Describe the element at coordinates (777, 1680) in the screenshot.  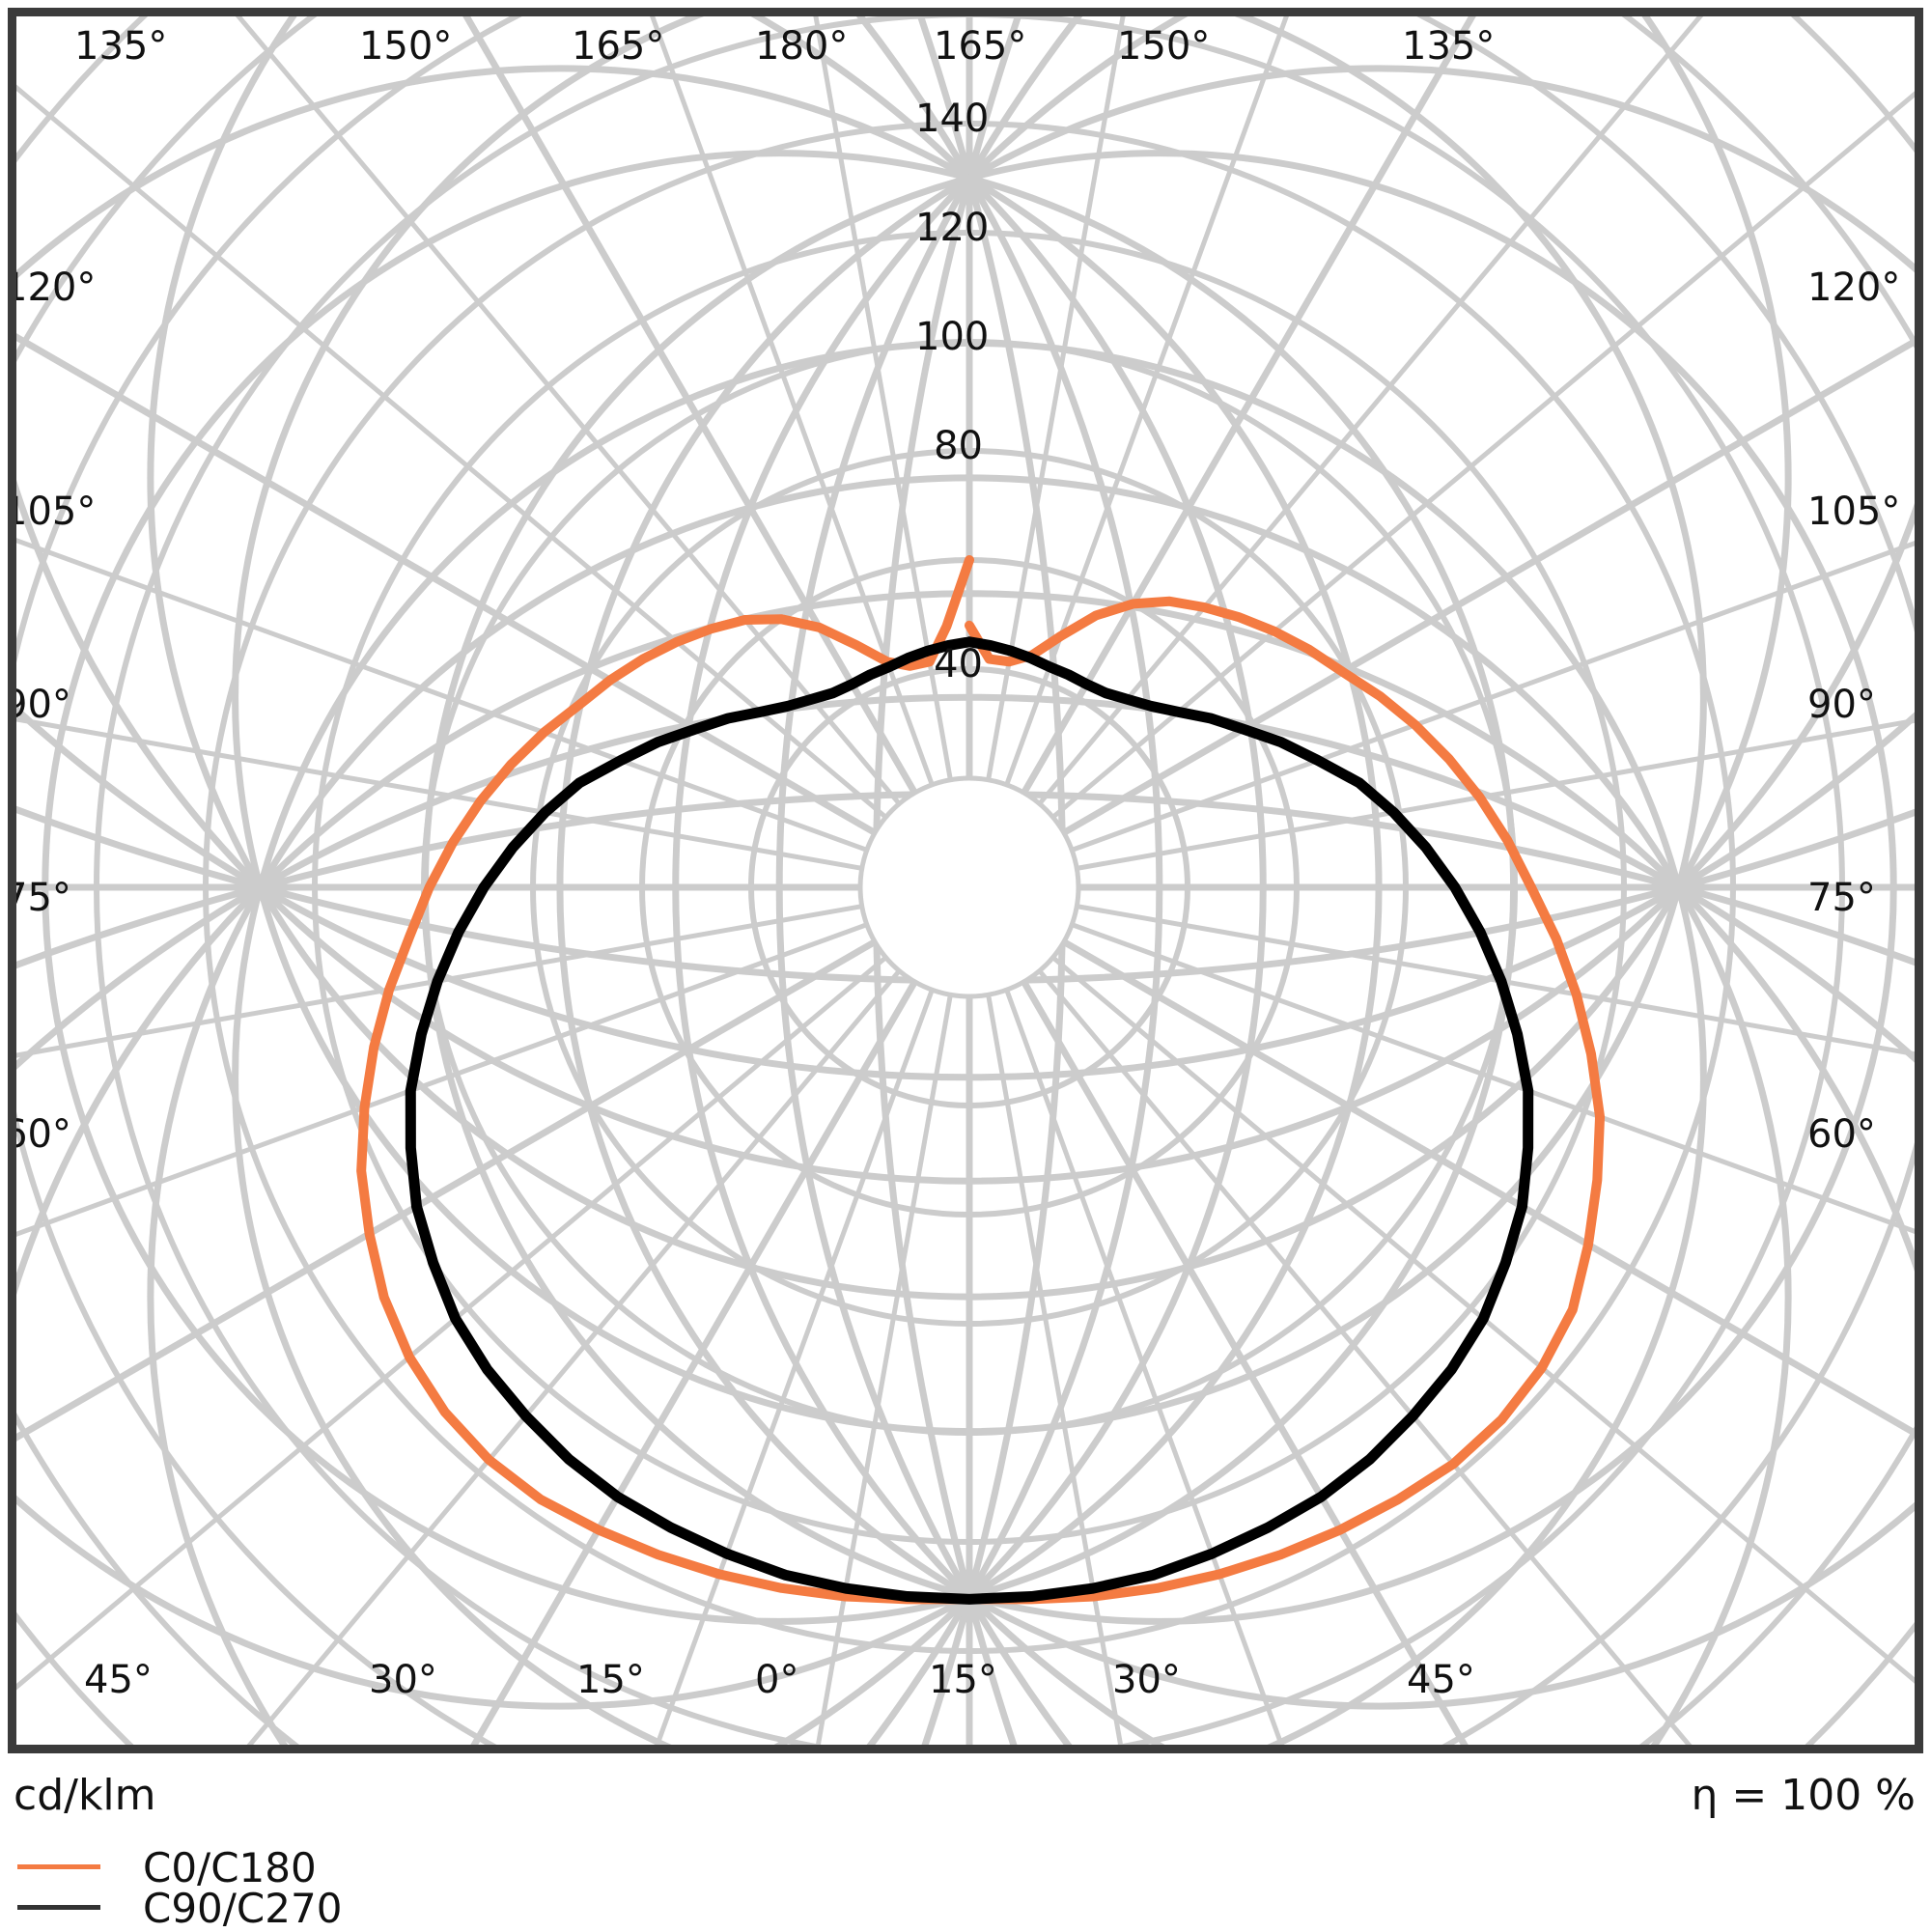
I see `angle-label-bottom-3: 0°` at that location.